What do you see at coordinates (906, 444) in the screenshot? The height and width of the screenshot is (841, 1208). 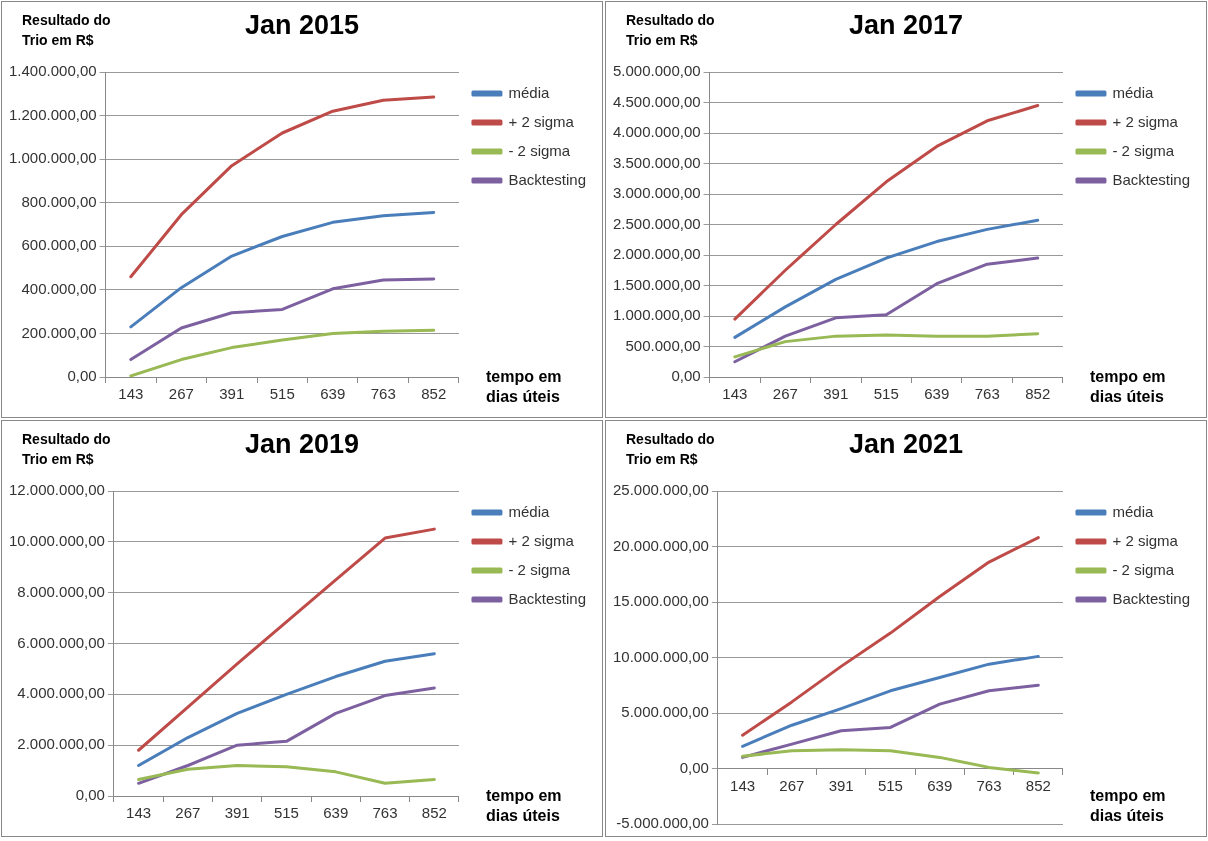 I see `chart-title: Jan 2021` at bounding box center [906, 444].